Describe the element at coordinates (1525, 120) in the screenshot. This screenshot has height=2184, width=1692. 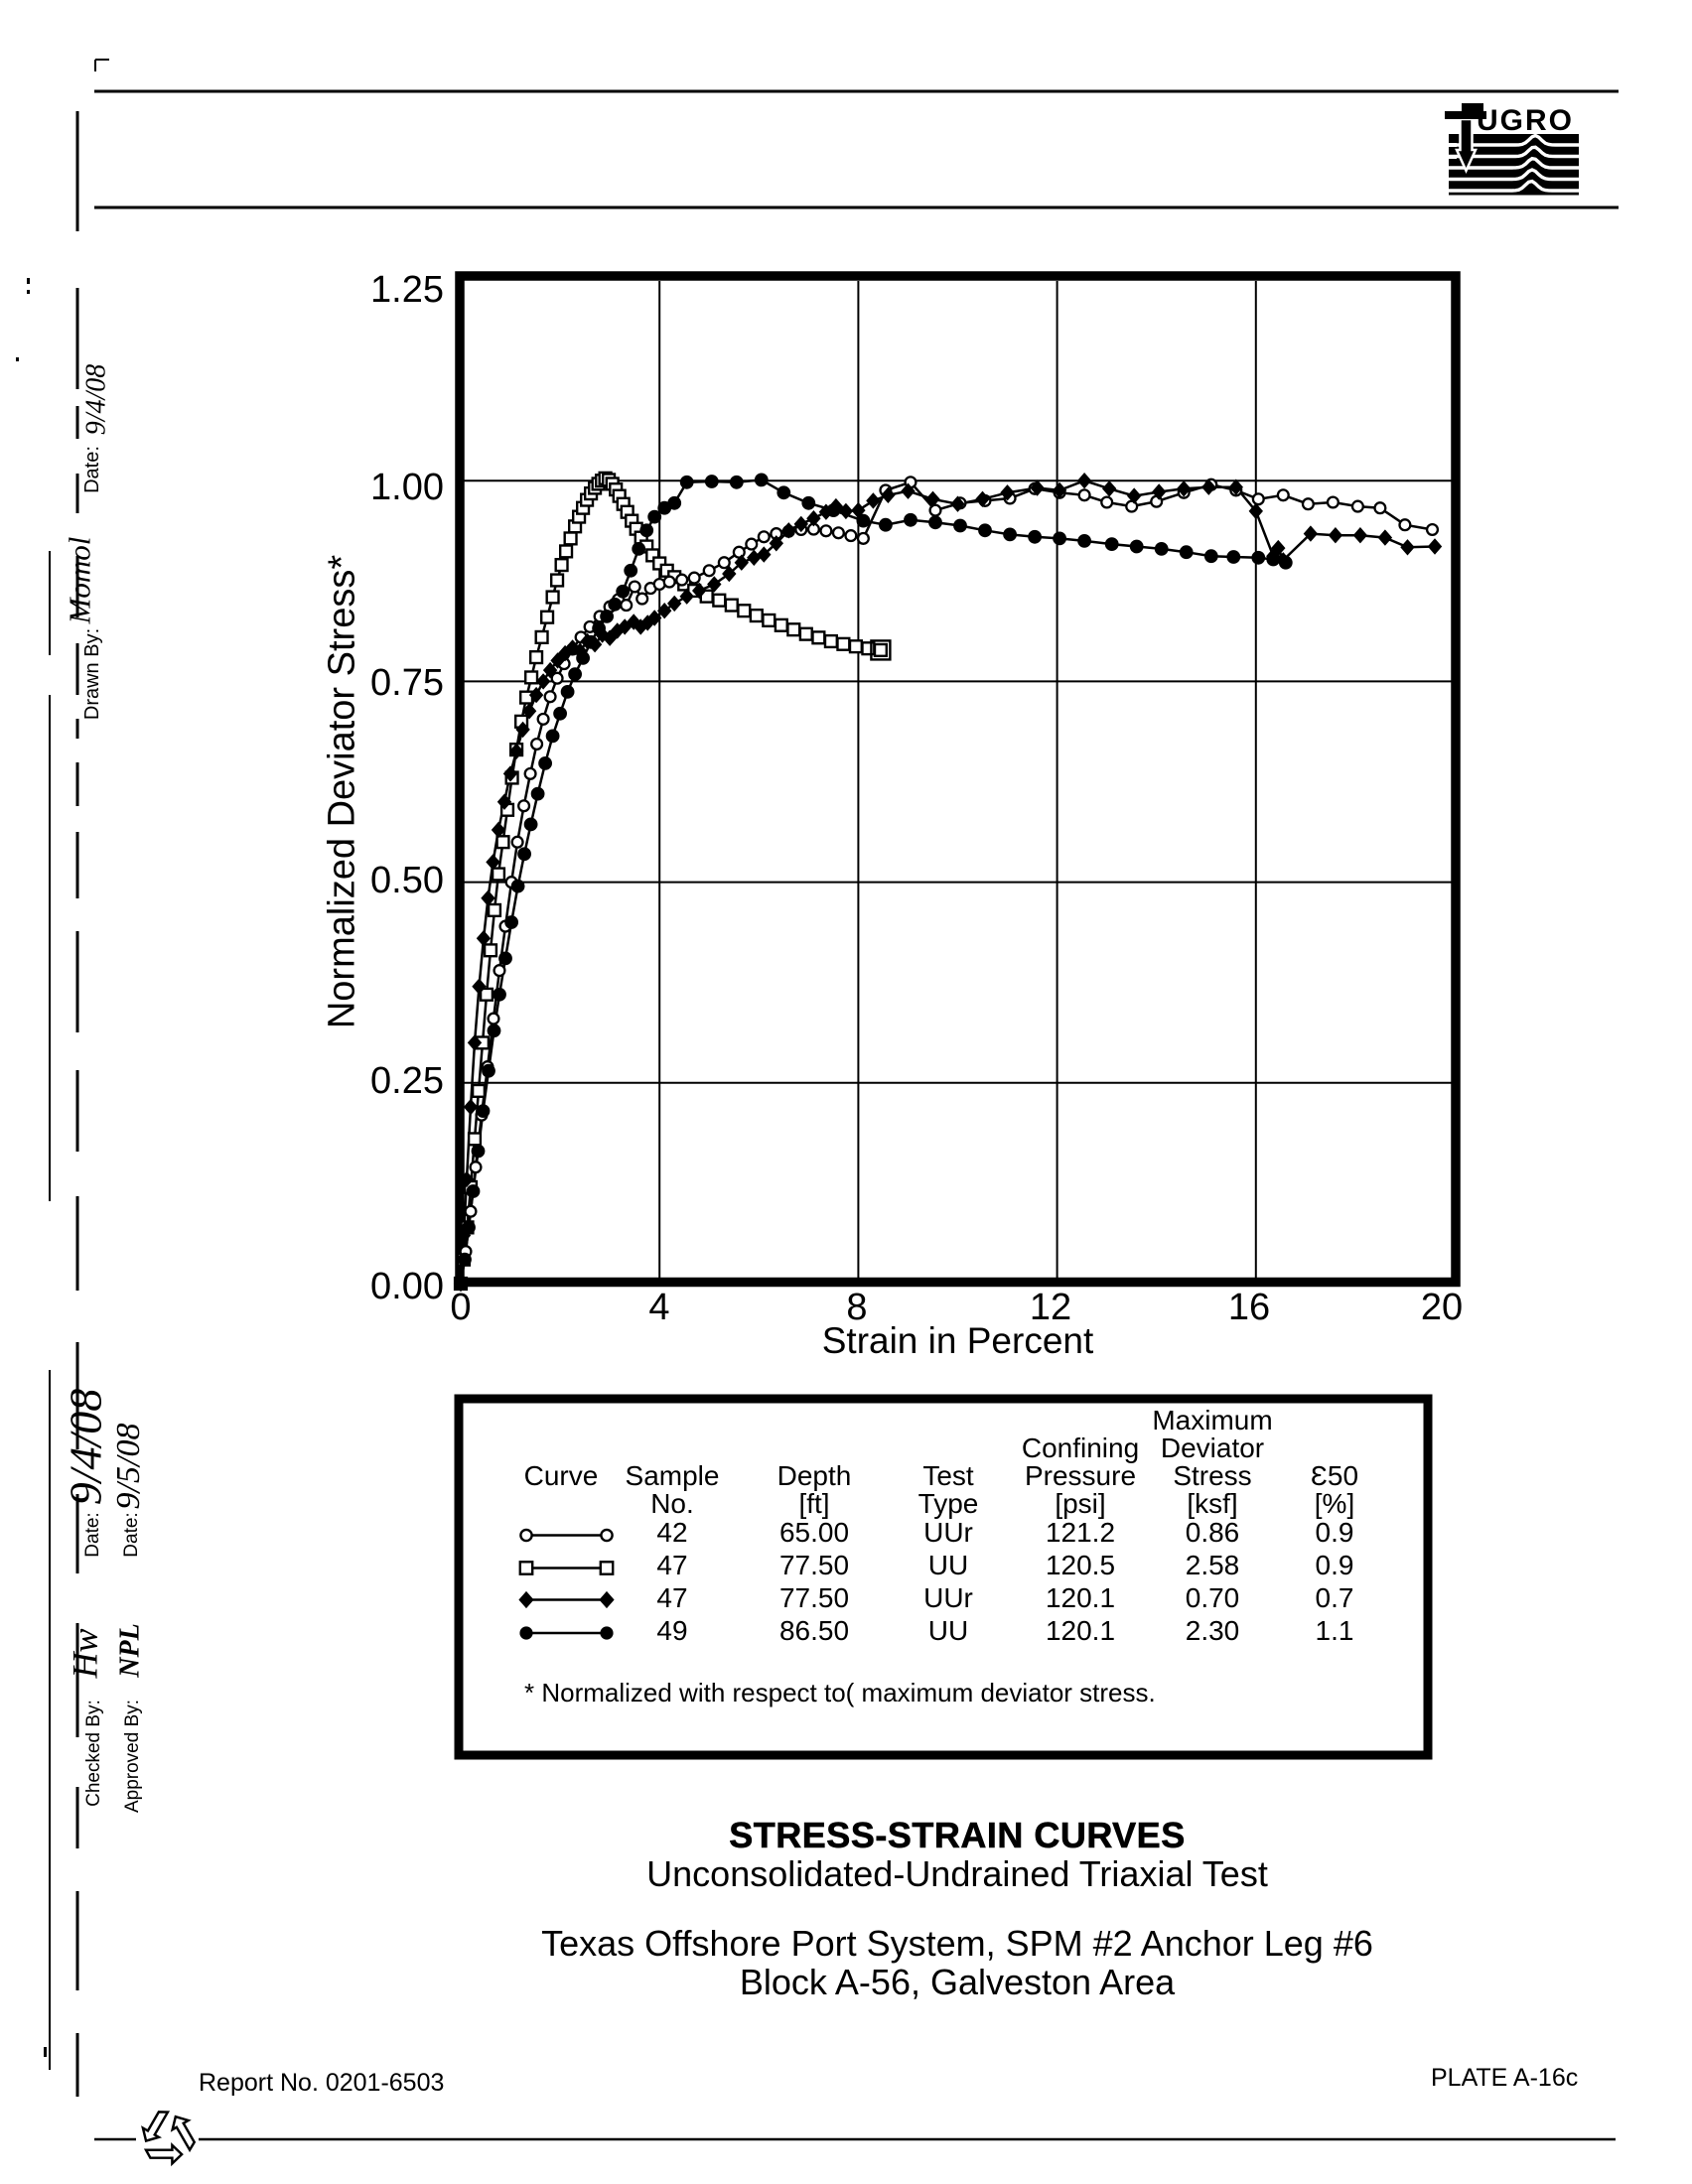
I see `svg-text: UGRO` at that location.